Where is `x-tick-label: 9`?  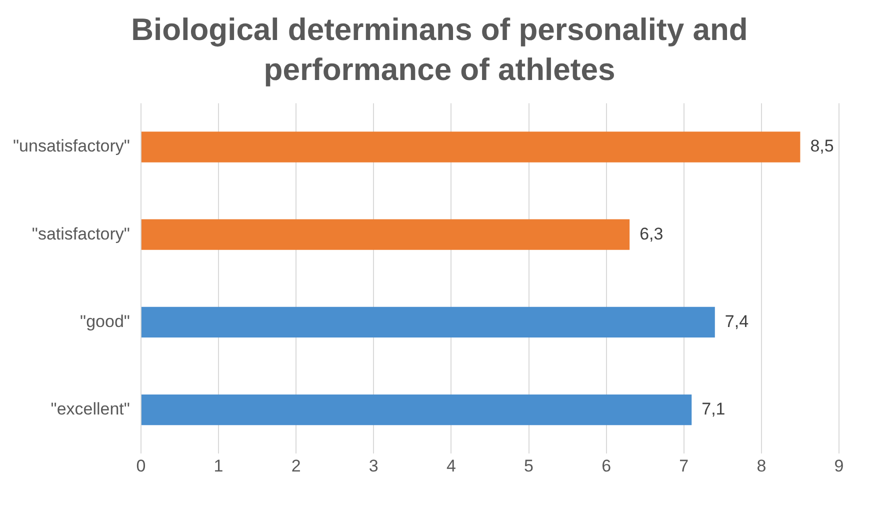
x-tick-label: 9 is located at coordinates (839, 466).